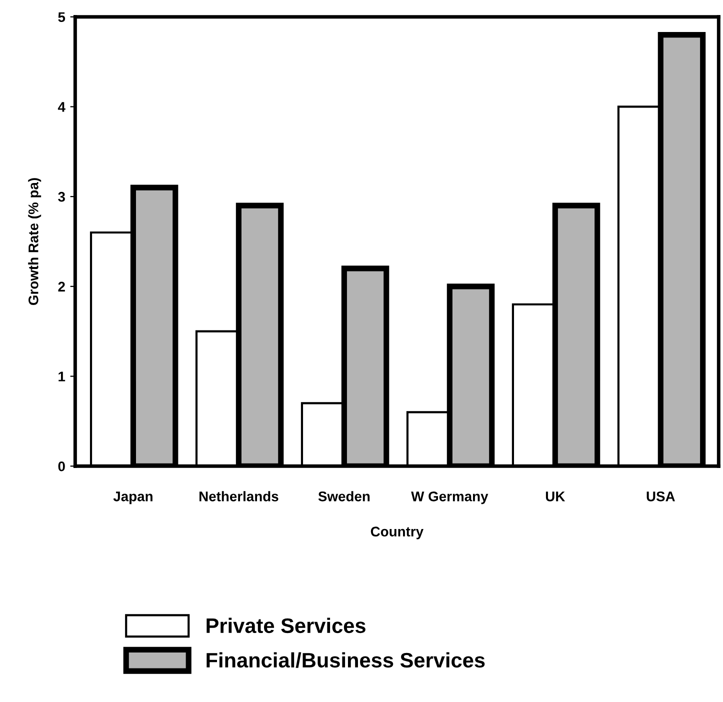  What do you see at coordinates (132, 498) in the screenshot?
I see `x-tick-label: Japan` at bounding box center [132, 498].